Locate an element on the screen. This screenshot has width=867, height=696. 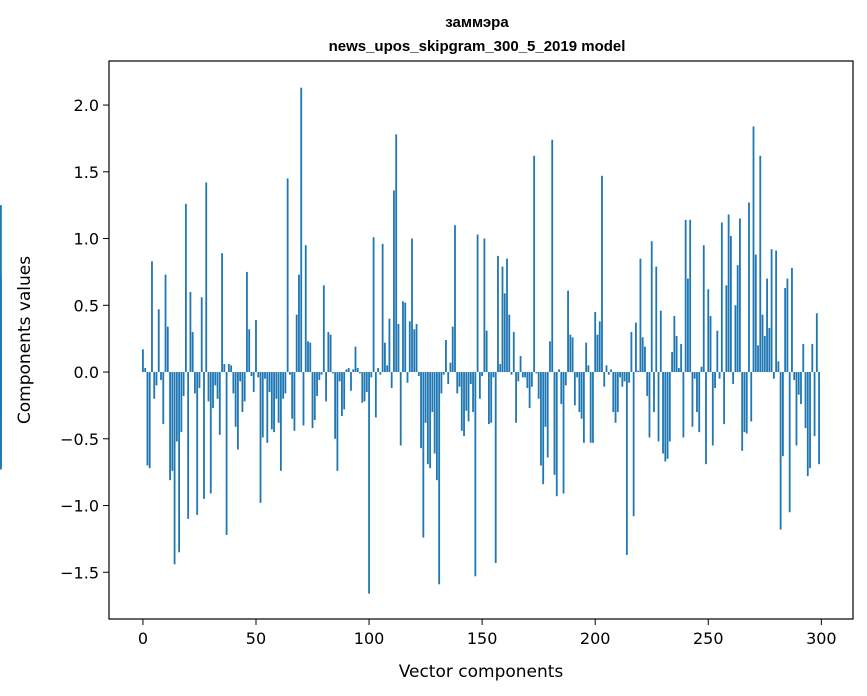
x-tick-label: 50 is located at coordinates (256, 638).